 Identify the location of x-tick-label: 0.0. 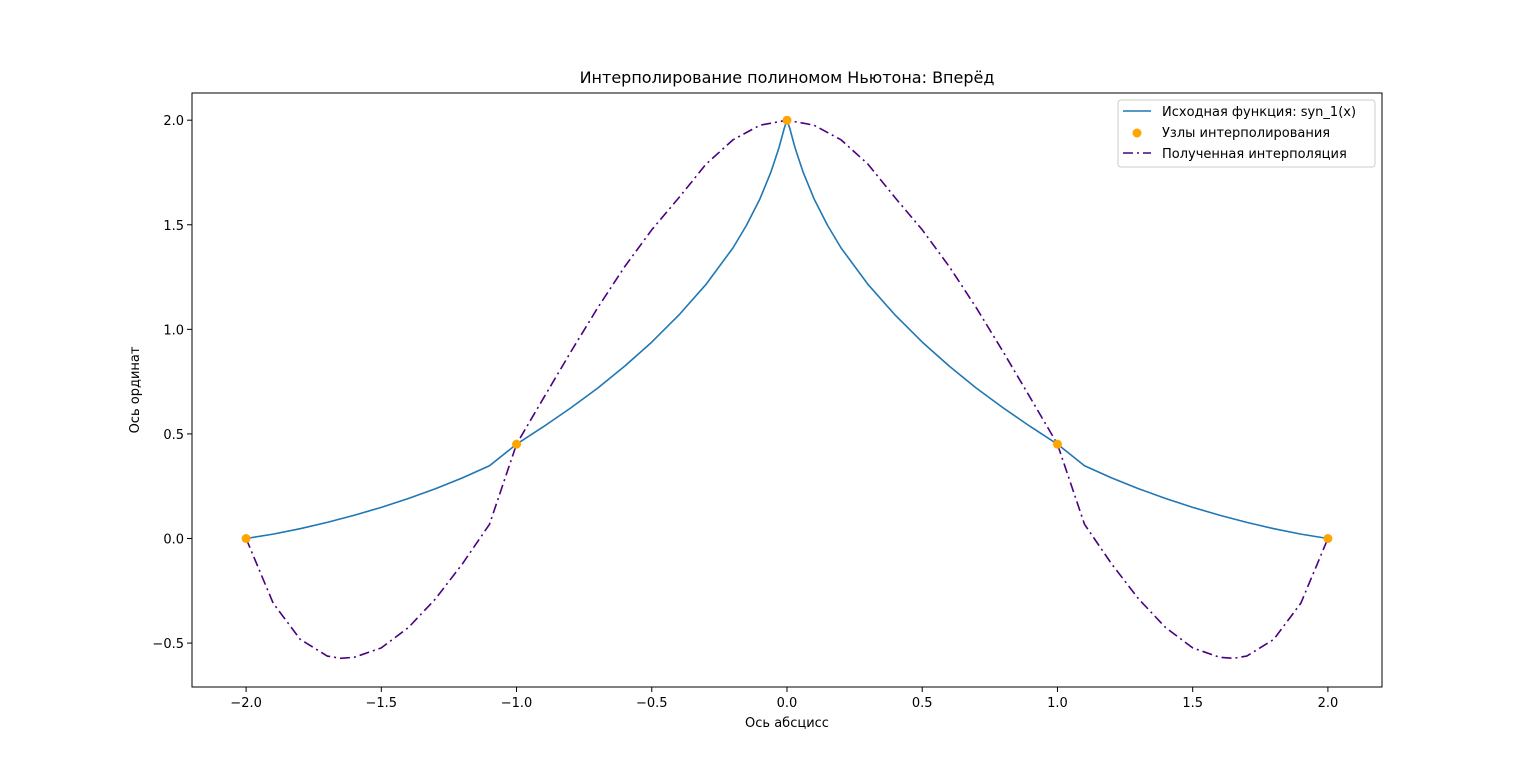
(787, 703).